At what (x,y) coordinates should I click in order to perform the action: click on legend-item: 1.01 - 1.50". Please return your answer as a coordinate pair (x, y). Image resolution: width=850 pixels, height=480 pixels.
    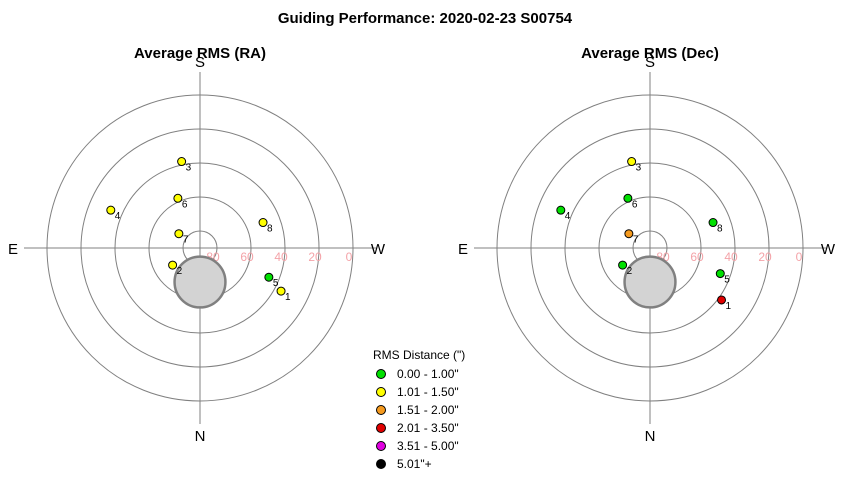
    Looking at the image, I should click on (419, 392).